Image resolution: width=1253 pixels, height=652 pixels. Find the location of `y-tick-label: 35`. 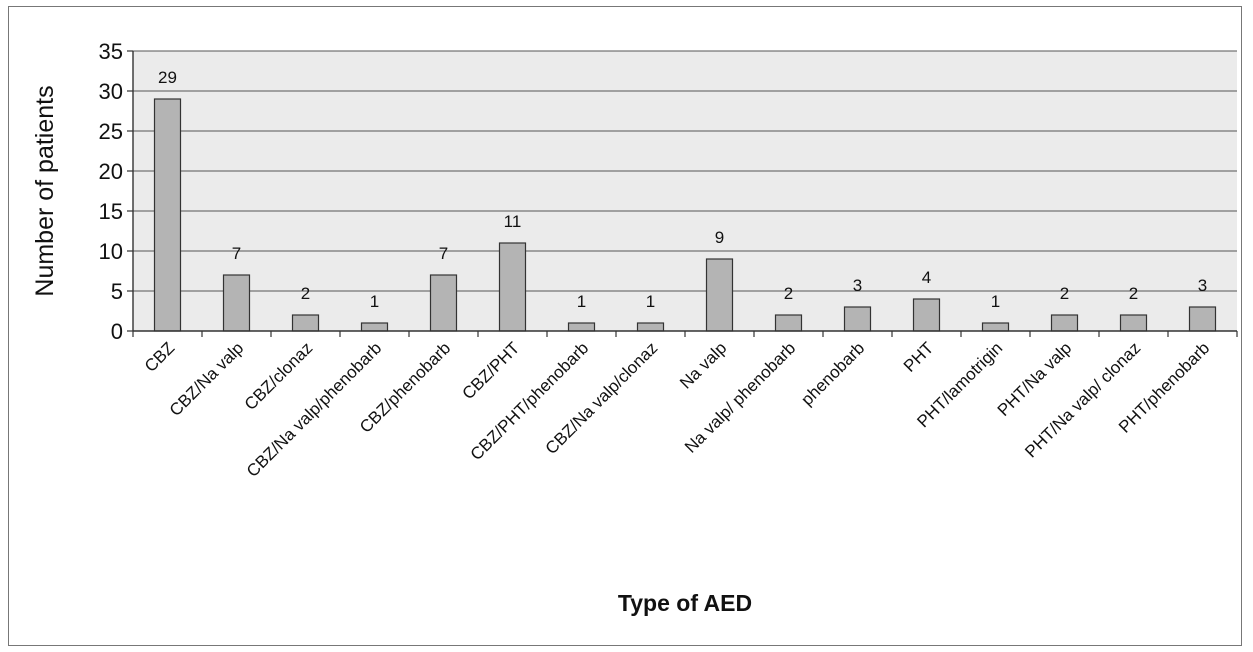

y-tick-label: 35 is located at coordinates (111, 51).